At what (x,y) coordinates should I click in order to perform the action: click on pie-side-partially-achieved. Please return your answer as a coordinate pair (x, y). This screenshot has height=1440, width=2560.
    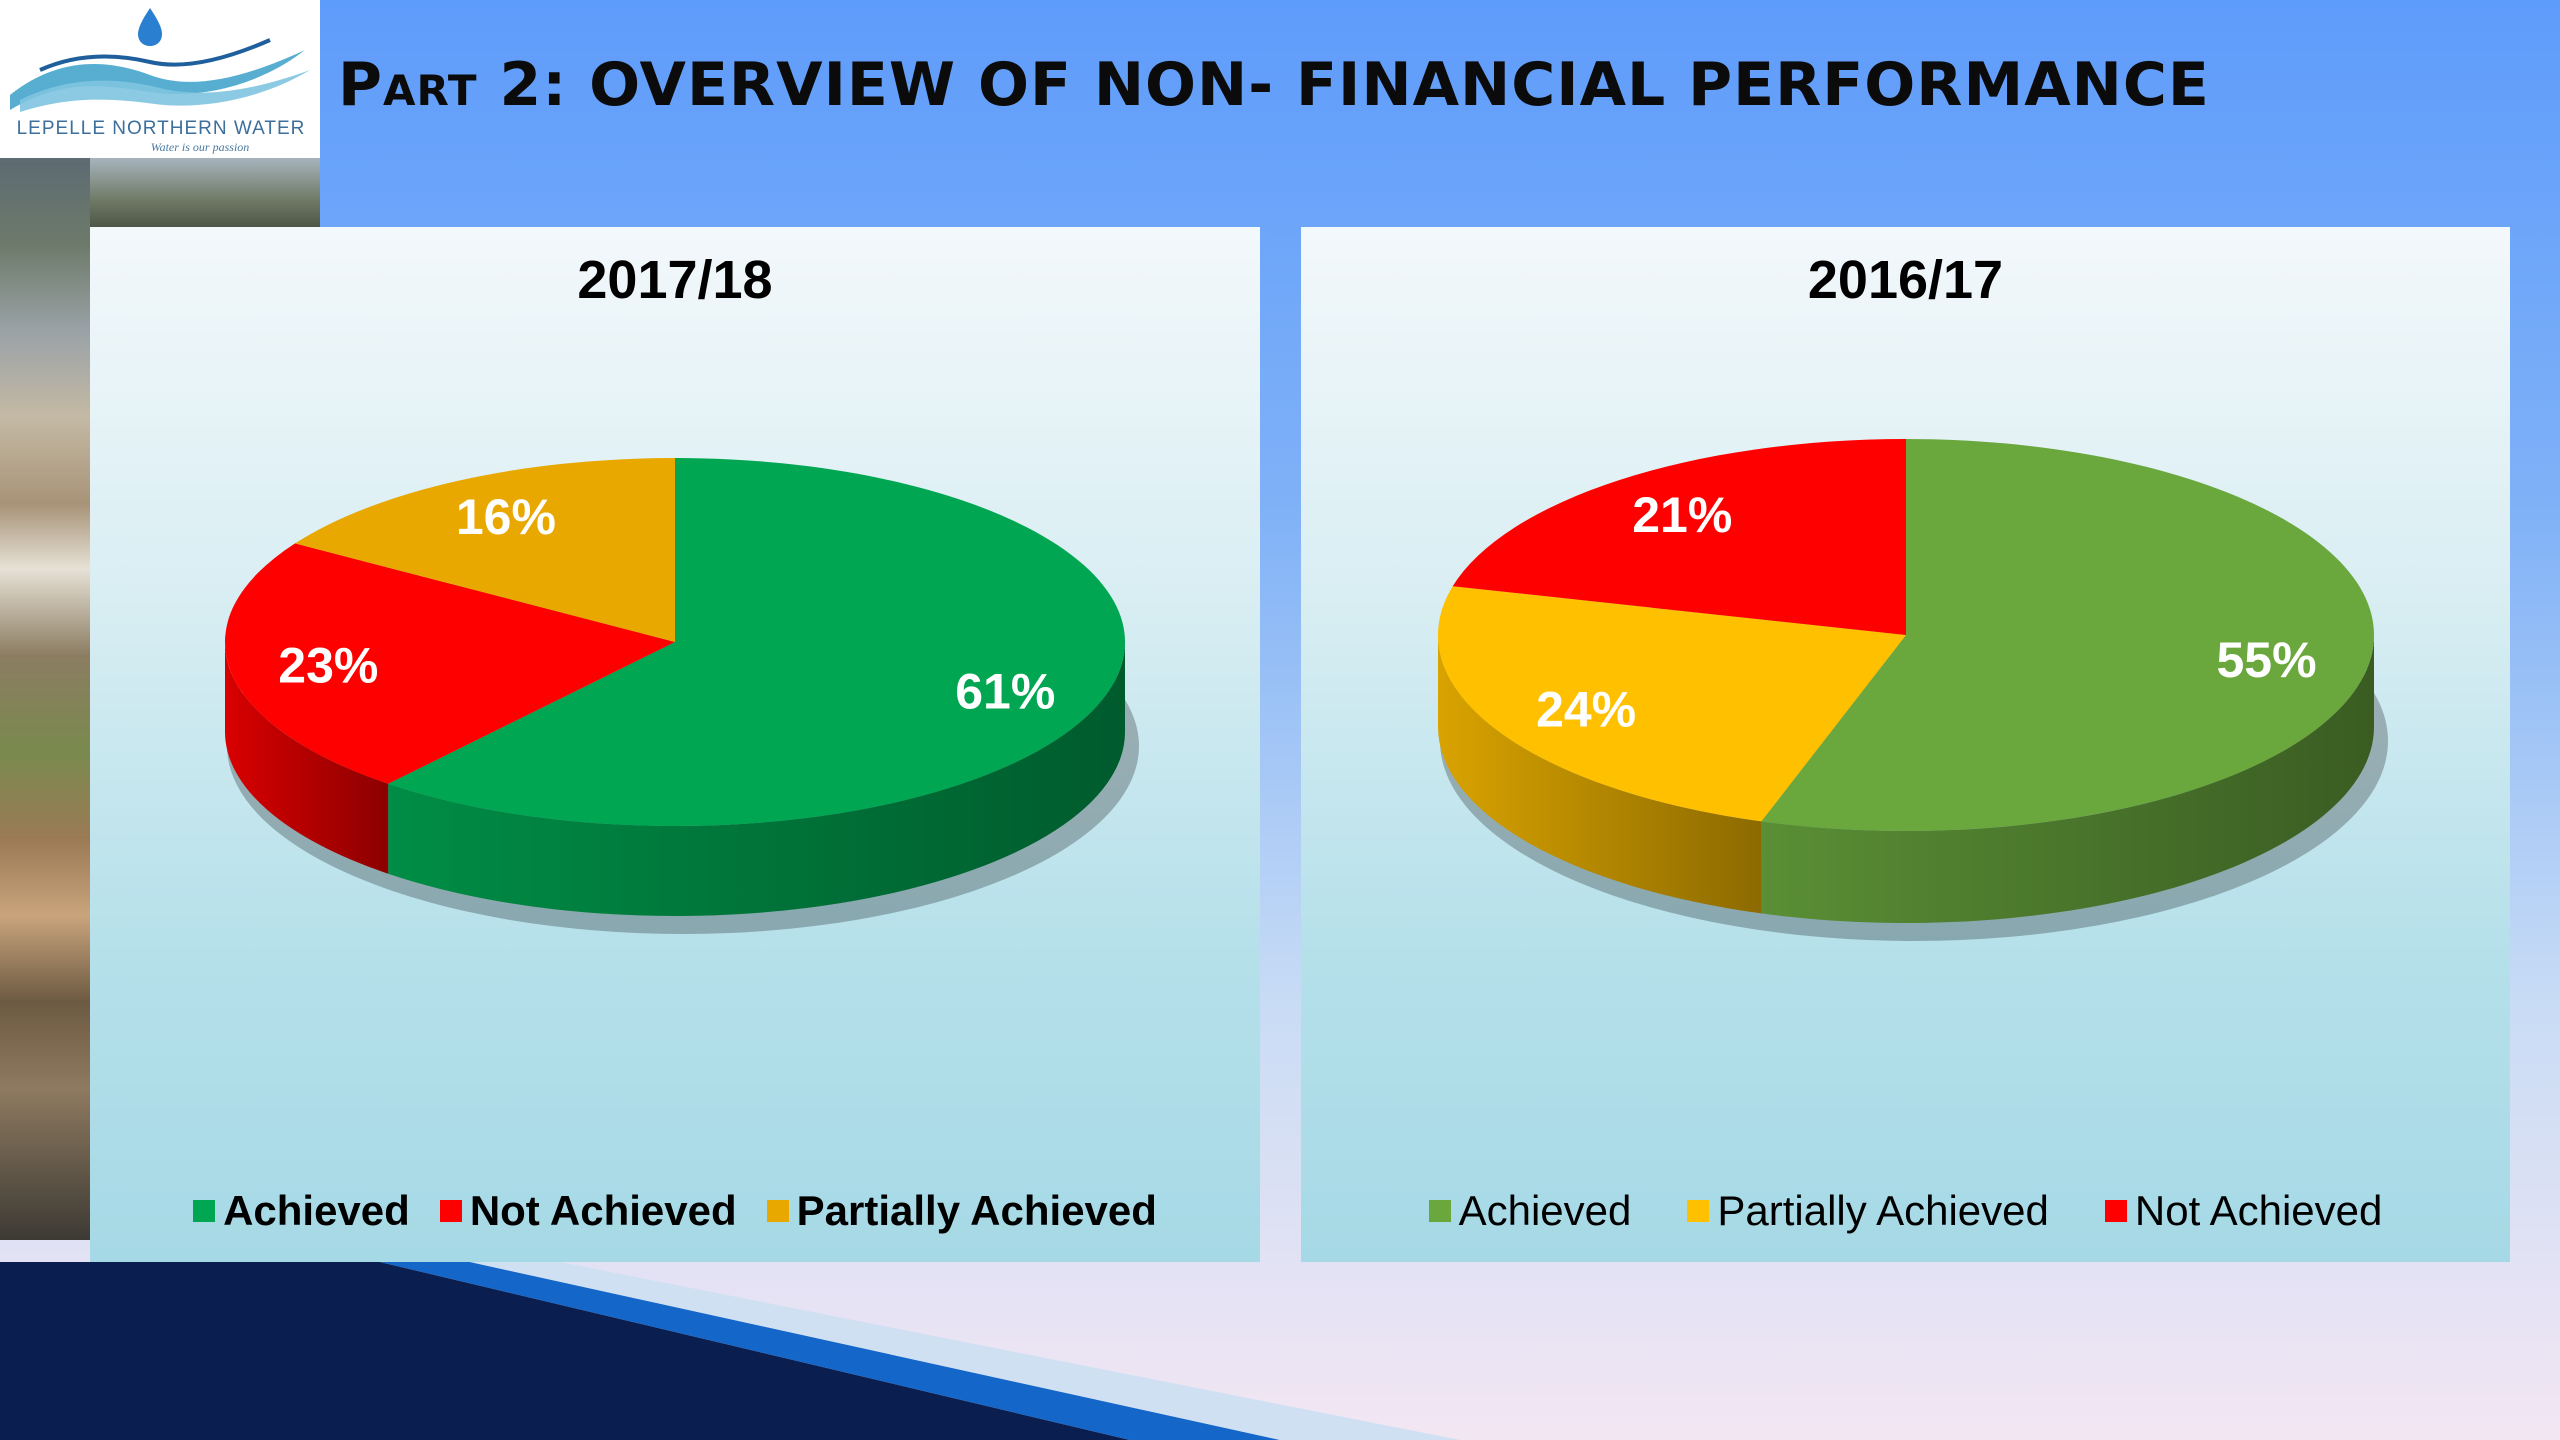
    Looking at the image, I should click on (1600, 774).